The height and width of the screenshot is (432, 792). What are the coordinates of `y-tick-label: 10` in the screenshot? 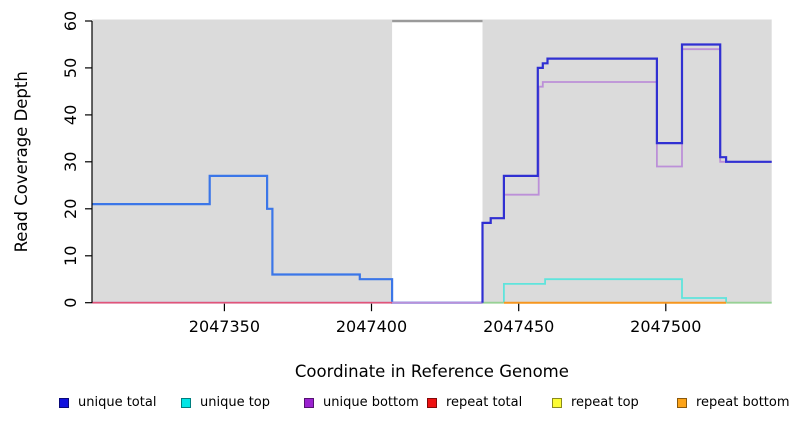 It's located at (70, 256).